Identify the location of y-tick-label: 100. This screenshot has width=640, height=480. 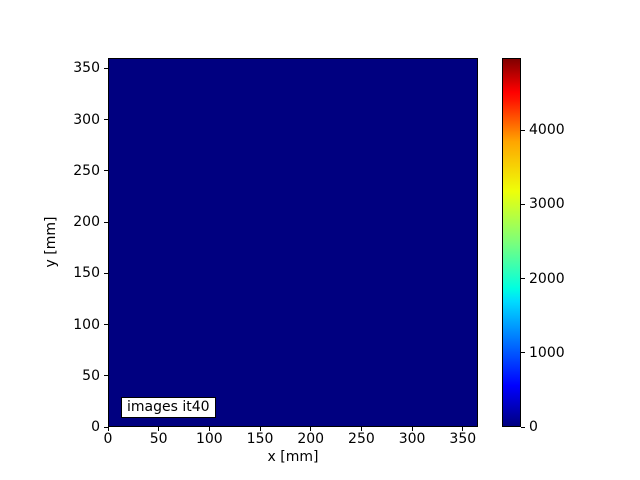
(86, 324).